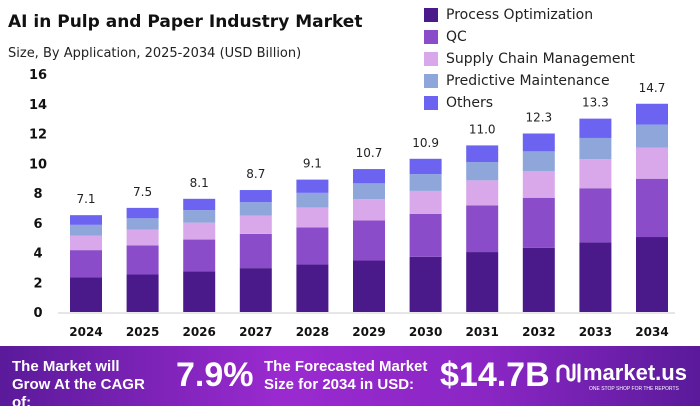  I want to click on x-tick-label: 2027, so click(255, 332).